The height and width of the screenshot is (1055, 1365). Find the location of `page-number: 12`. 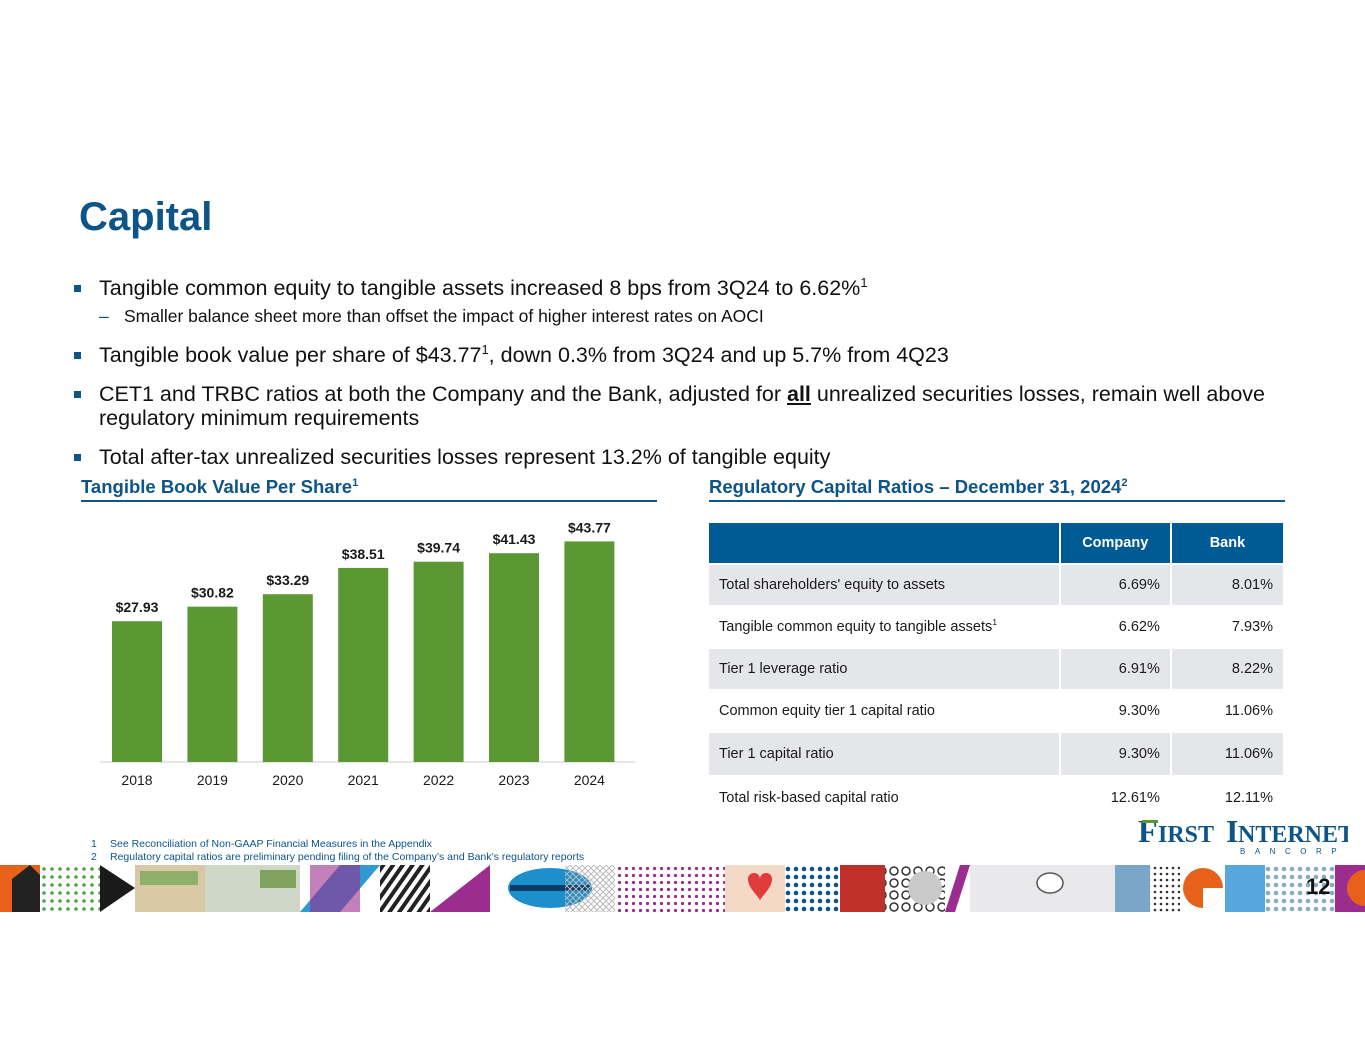

page-number: 12 is located at coordinates (1318, 886).